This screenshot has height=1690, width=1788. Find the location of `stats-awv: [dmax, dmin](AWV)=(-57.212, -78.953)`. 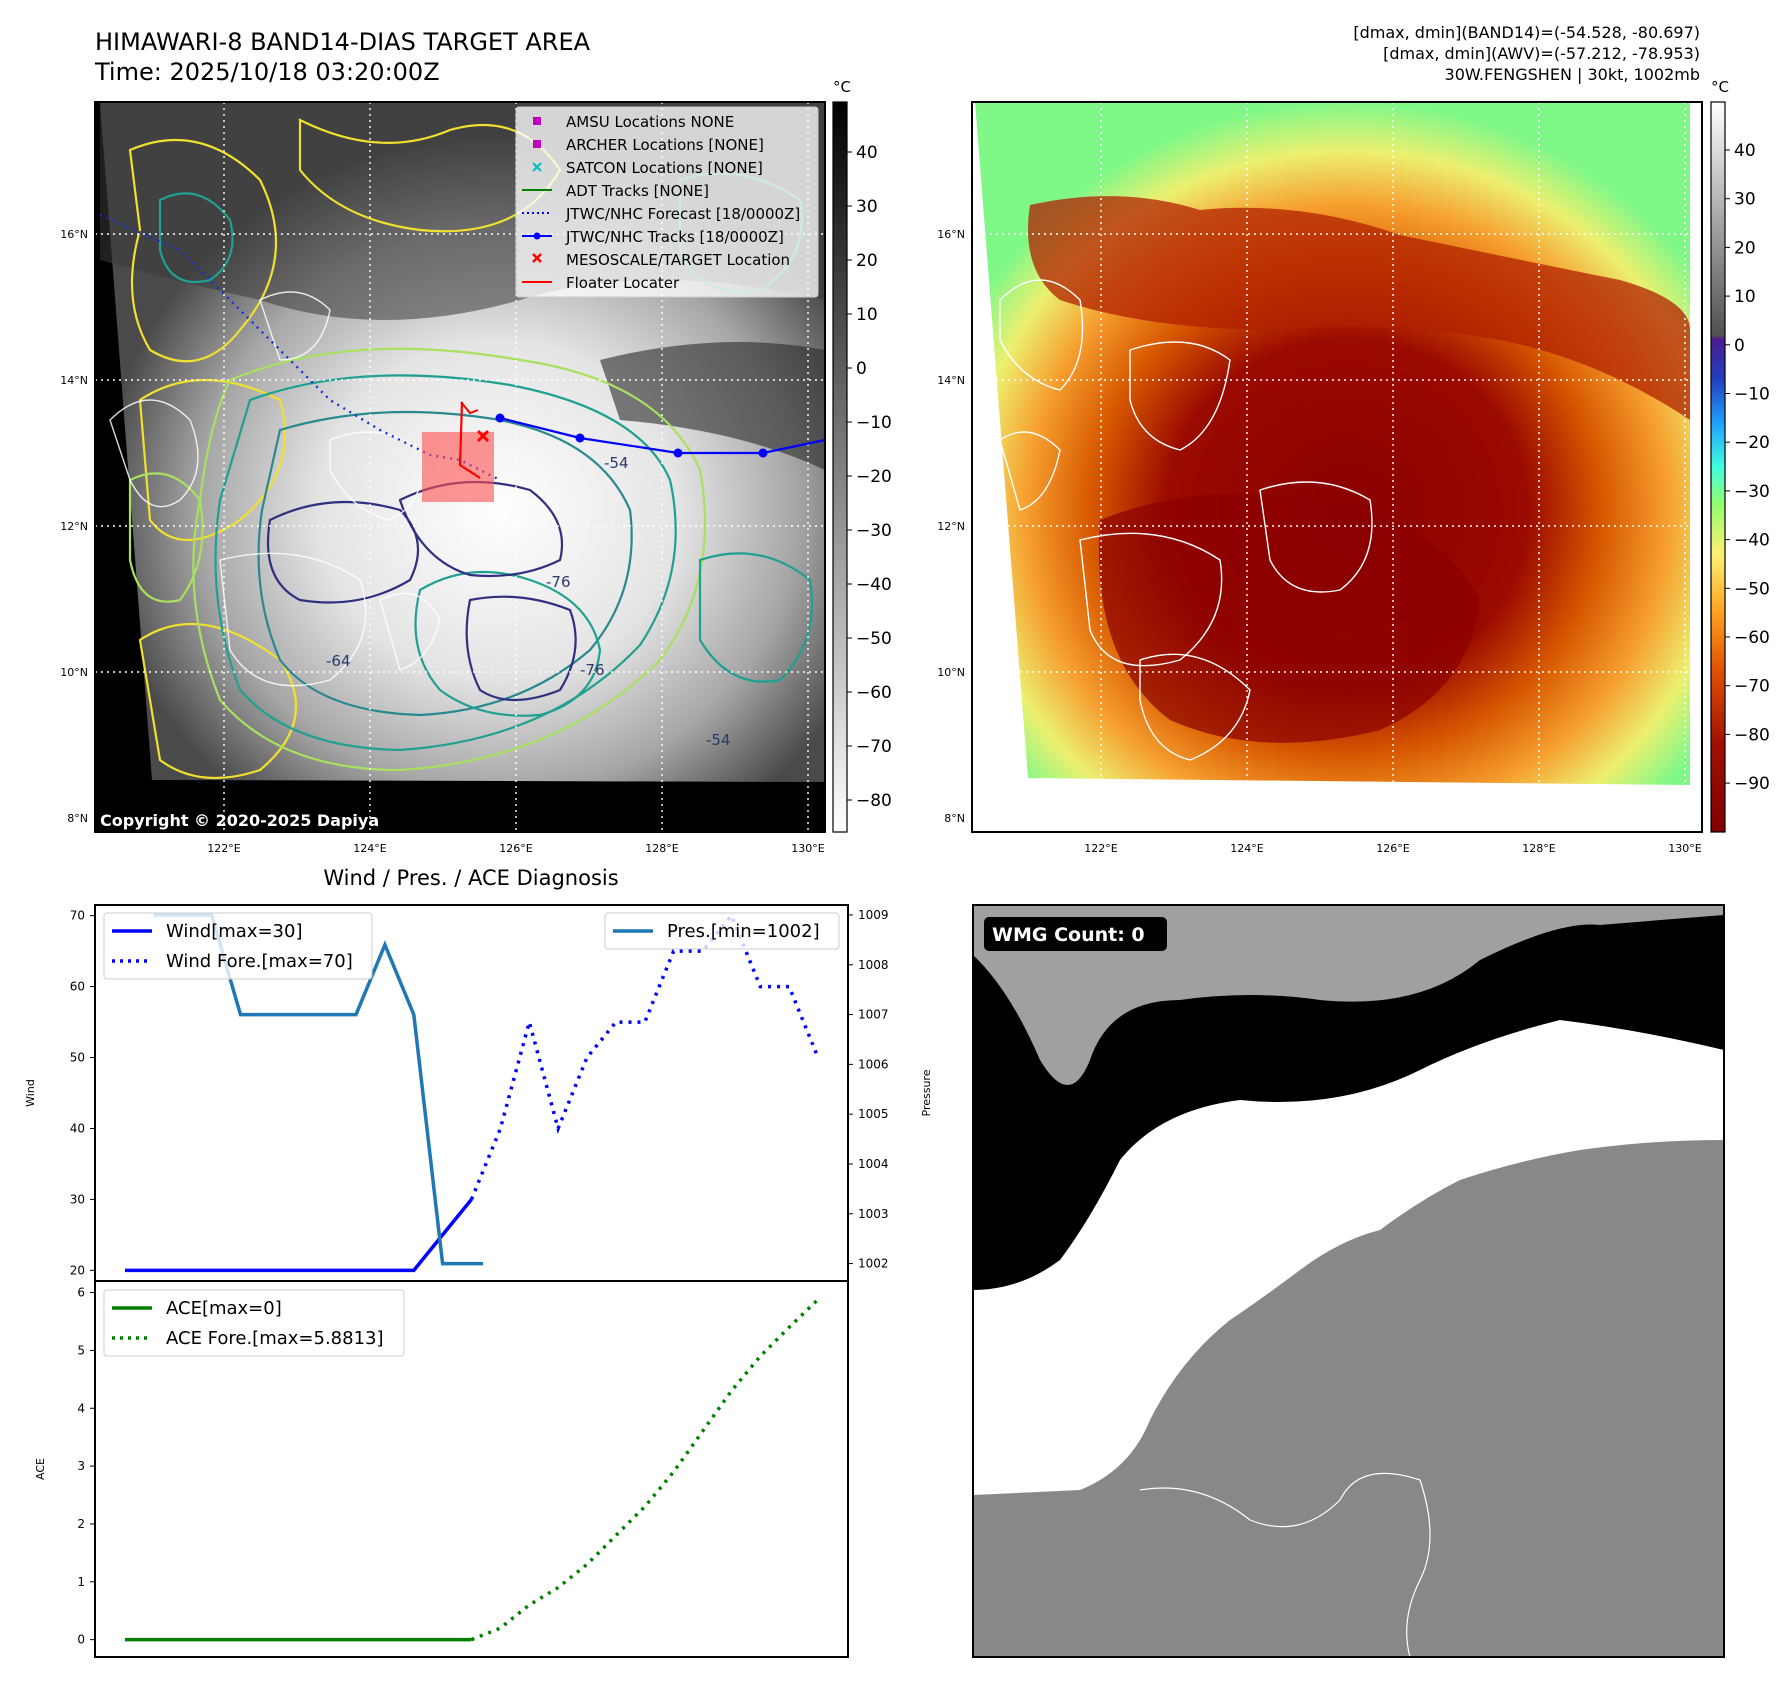

stats-awv: [dmax, dmin](AWV)=(-57.212, -78.953) is located at coordinates (1541, 53).